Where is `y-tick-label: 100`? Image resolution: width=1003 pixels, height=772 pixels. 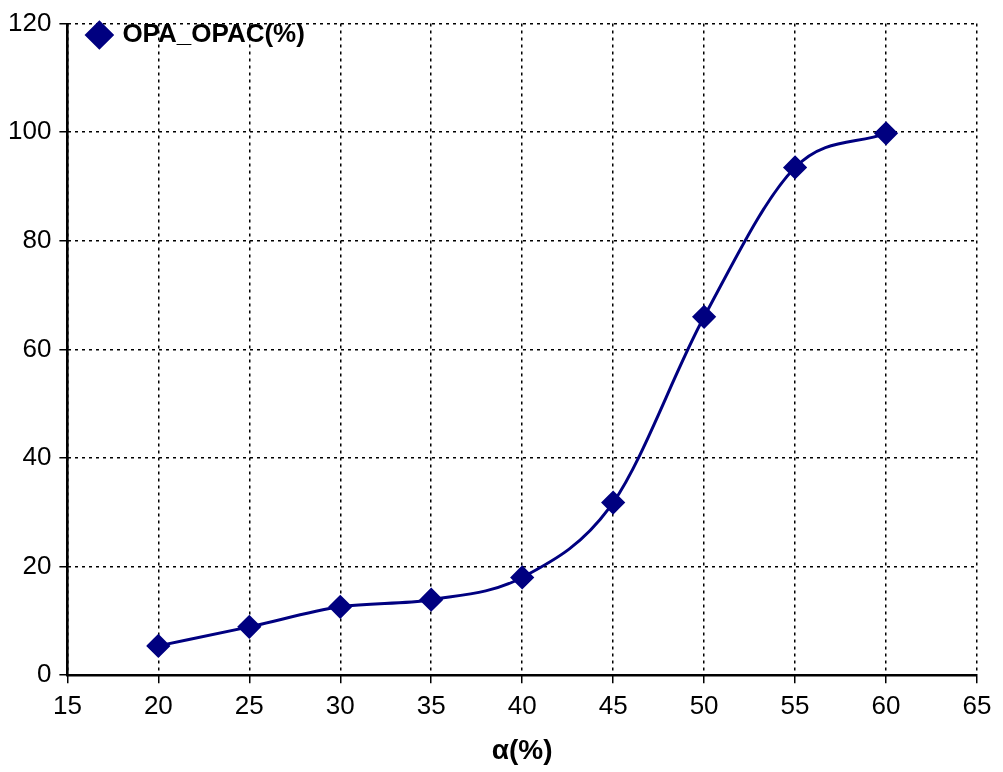 y-tick-label: 100 is located at coordinates (29, 130).